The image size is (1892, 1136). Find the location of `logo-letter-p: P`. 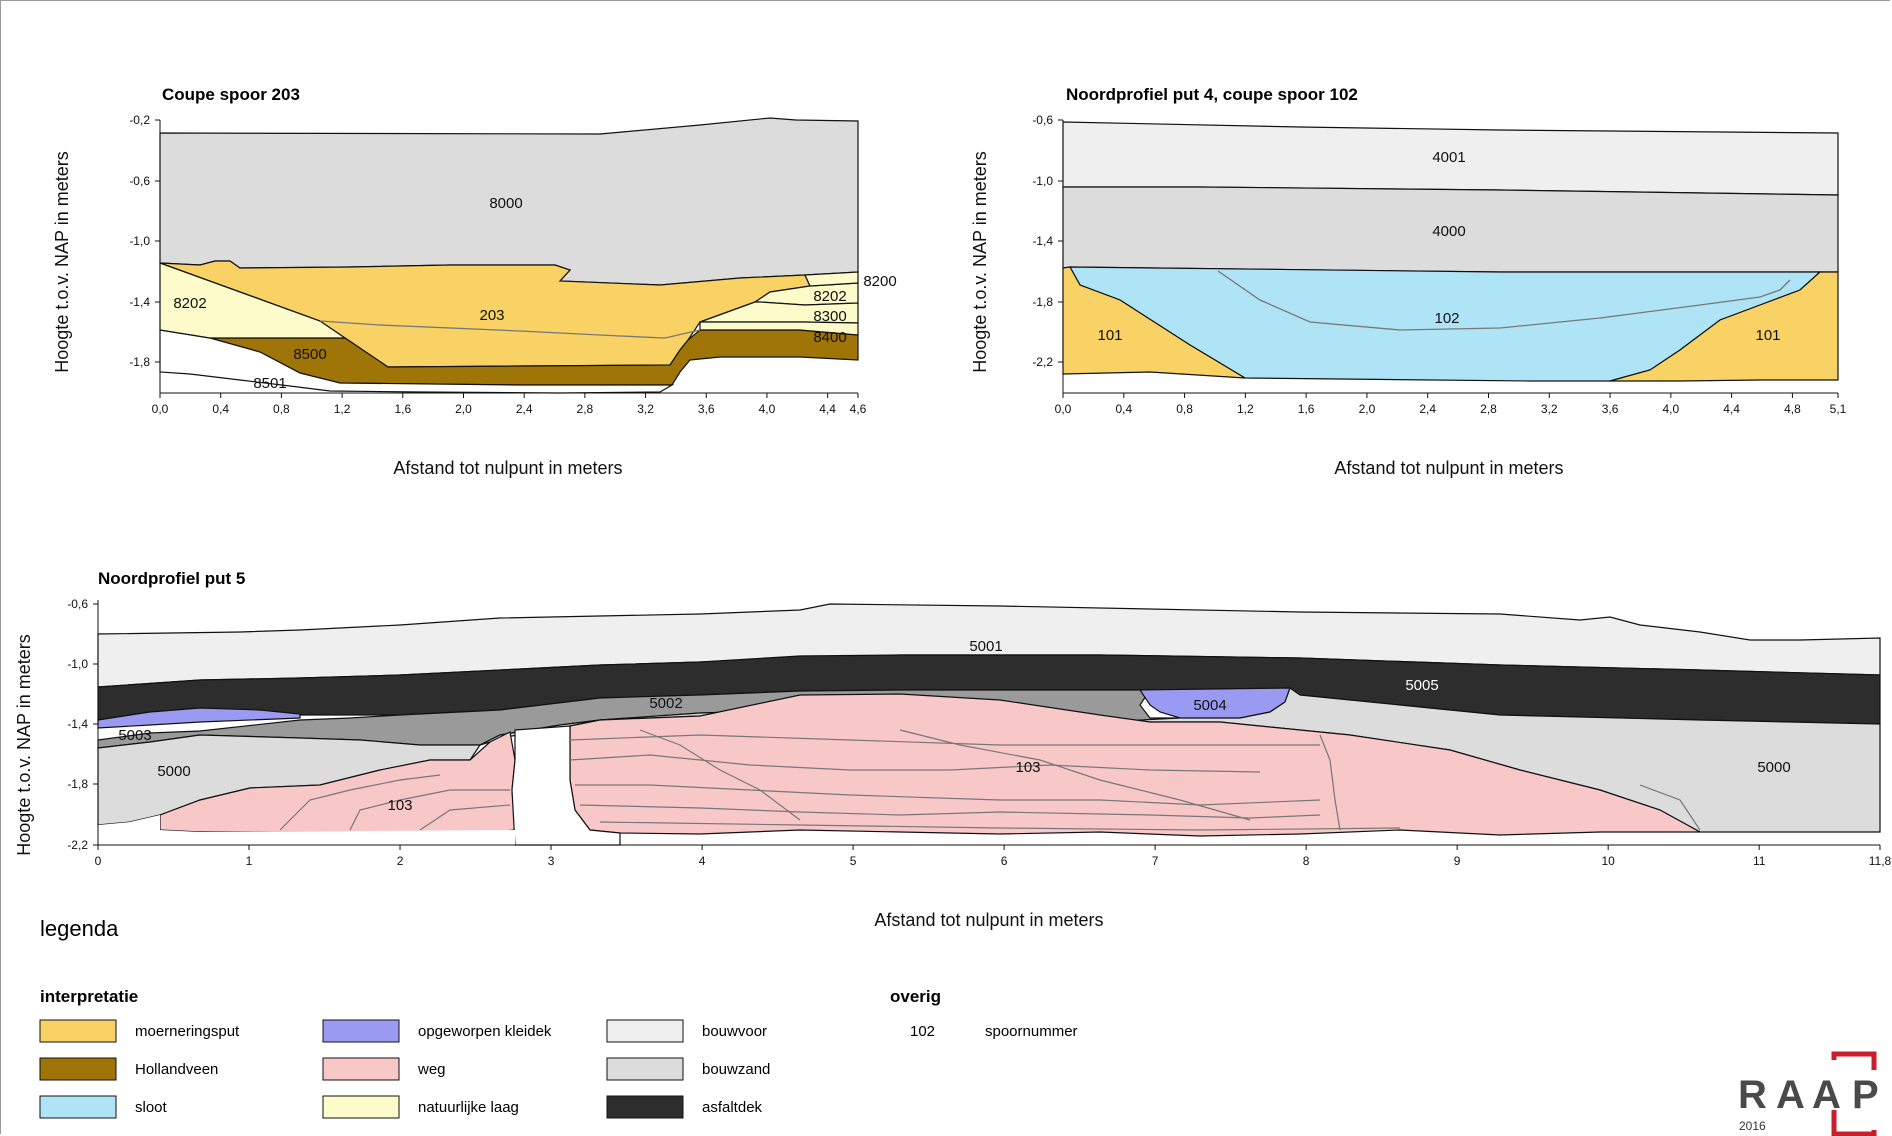

logo-letter-p: P is located at coordinates (1865, 1095).